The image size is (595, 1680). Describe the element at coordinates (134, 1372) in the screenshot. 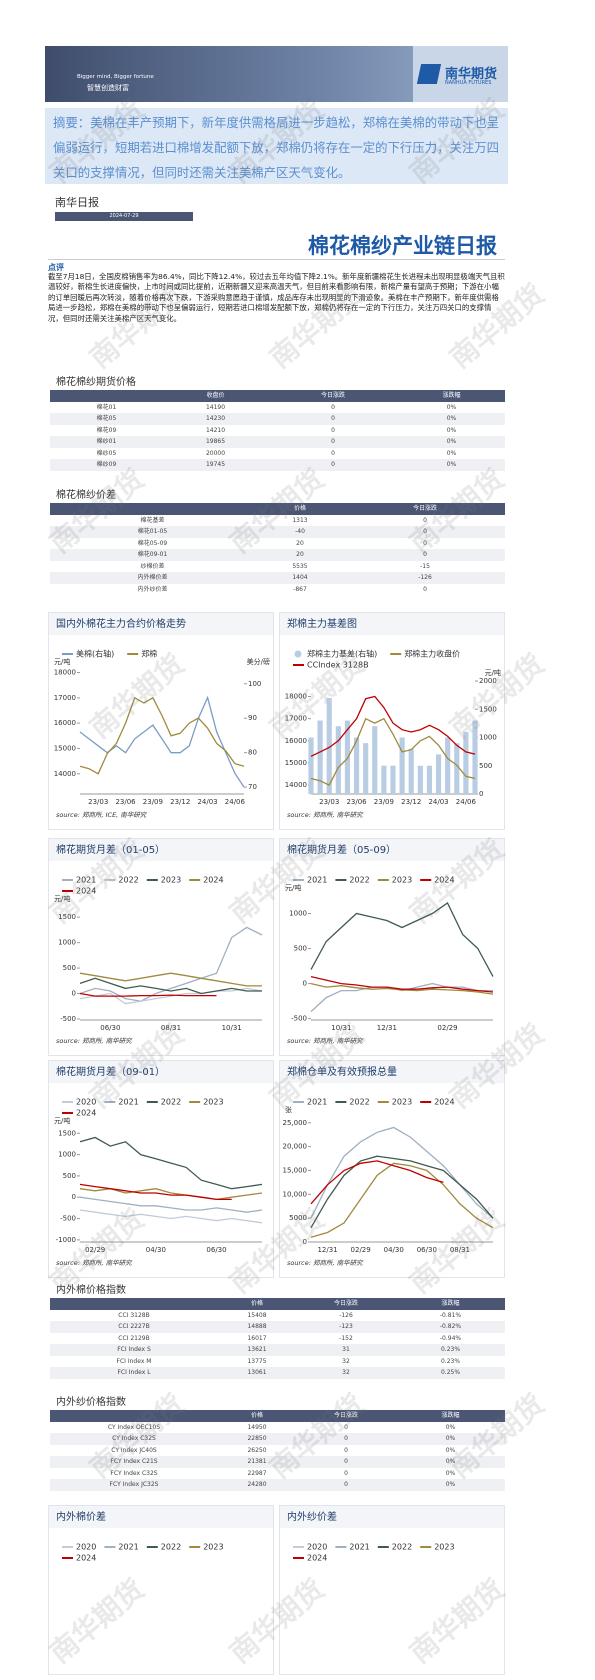

I see `table-cell: FCI Index L` at that location.